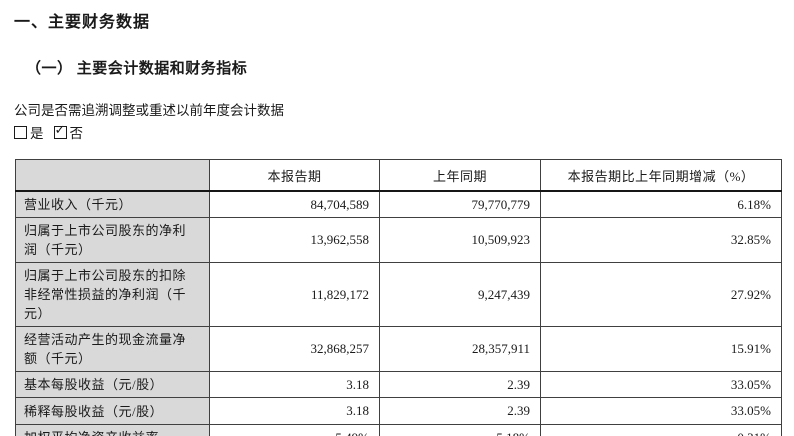  Describe the element at coordinates (661, 349) in the screenshot. I see `change-value: 15.91%` at that location.